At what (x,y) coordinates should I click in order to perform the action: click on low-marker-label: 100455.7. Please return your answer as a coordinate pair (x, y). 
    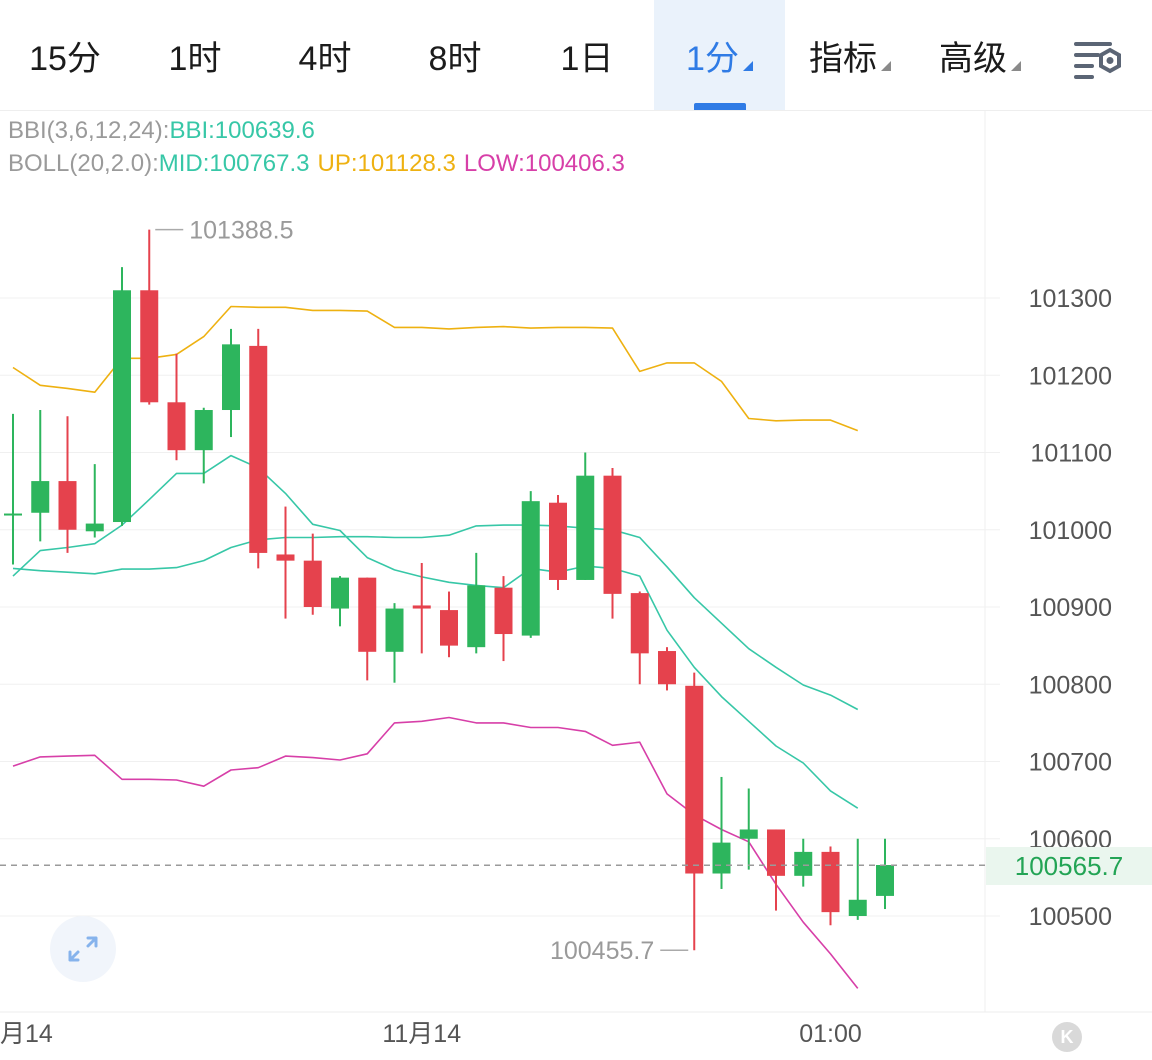
    Looking at the image, I should click on (602, 951).